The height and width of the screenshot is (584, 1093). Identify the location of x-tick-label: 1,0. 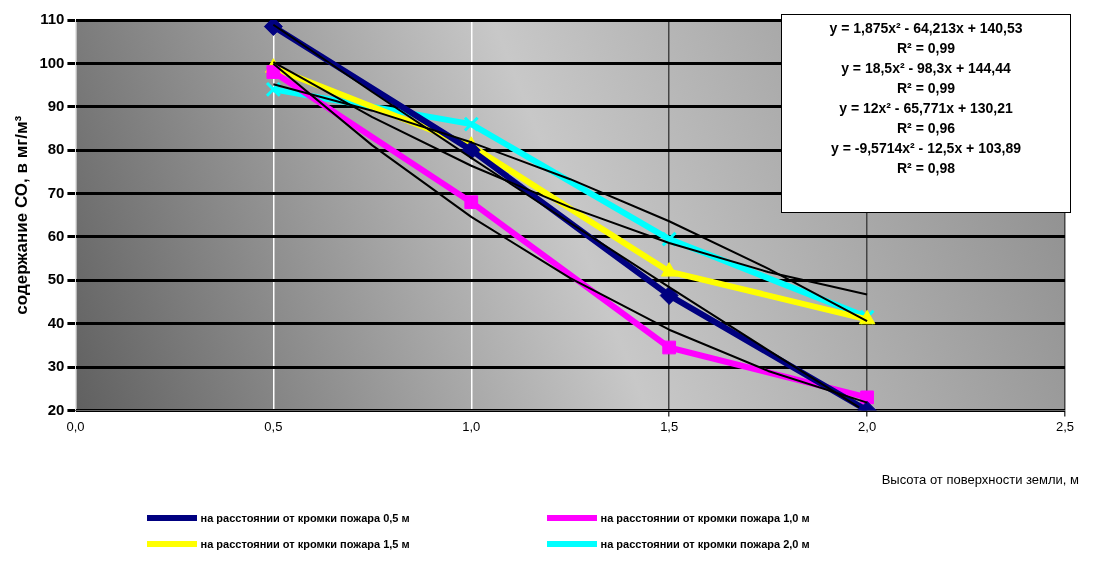
(471, 426).